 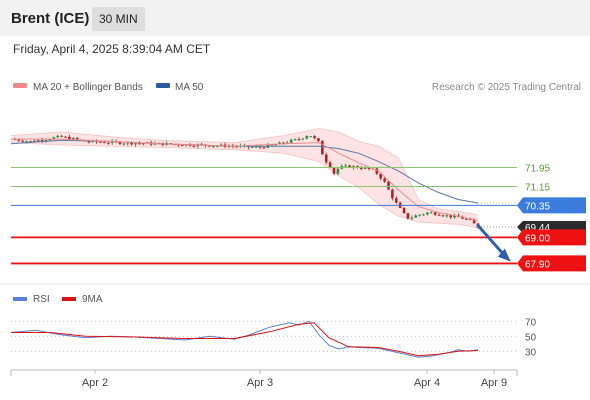 What do you see at coordinates (112, 49) in the screenshot?
I see `chart-datetime: Friday, April 4, 2025 8:39:04 AM CET` at bounding box center [112, 49].